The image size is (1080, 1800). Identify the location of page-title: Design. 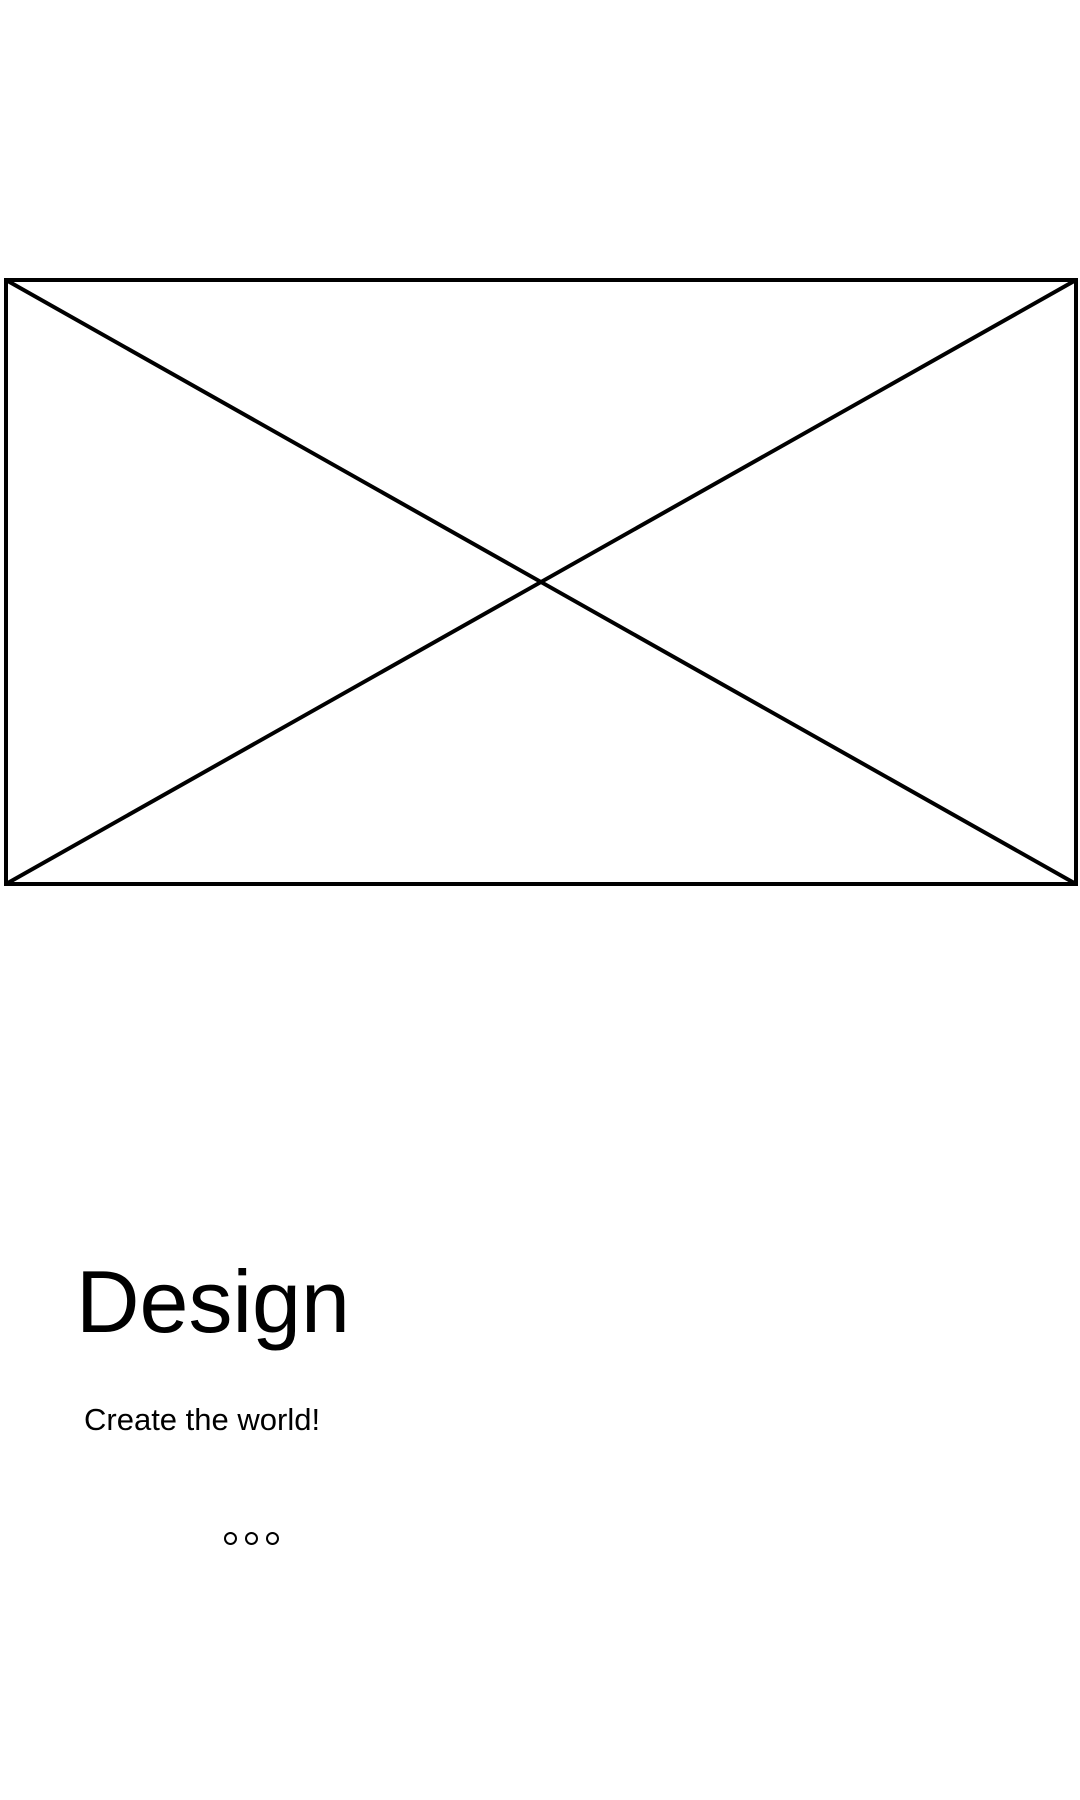
(213, 1301).